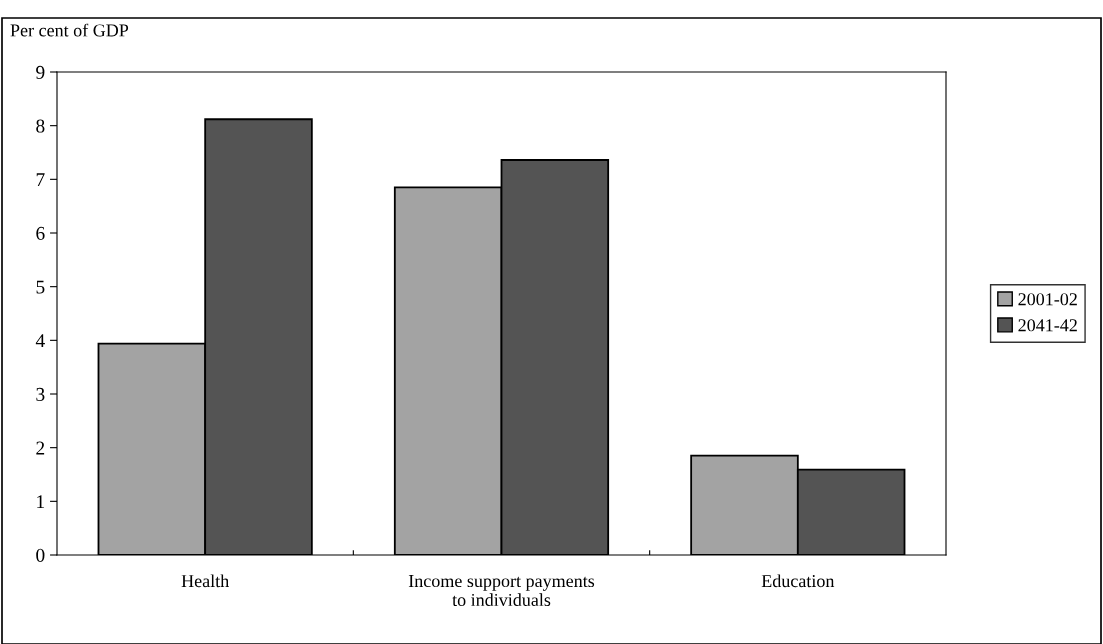  Describe the element at coordinates (40, 448) in the screenshot. I see `y-tick-label: 2` at that location.